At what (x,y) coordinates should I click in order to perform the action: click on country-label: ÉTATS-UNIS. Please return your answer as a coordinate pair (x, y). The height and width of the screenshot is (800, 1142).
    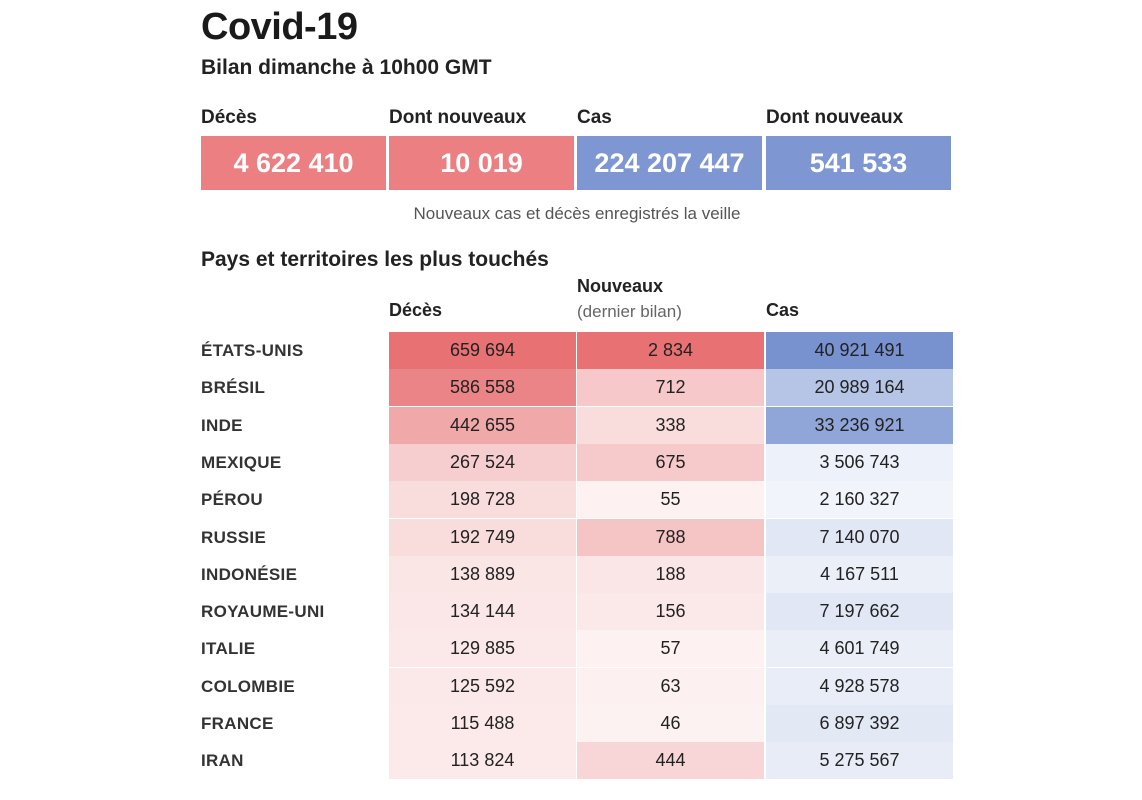
    Looking at the image, I should click on (252, 350).